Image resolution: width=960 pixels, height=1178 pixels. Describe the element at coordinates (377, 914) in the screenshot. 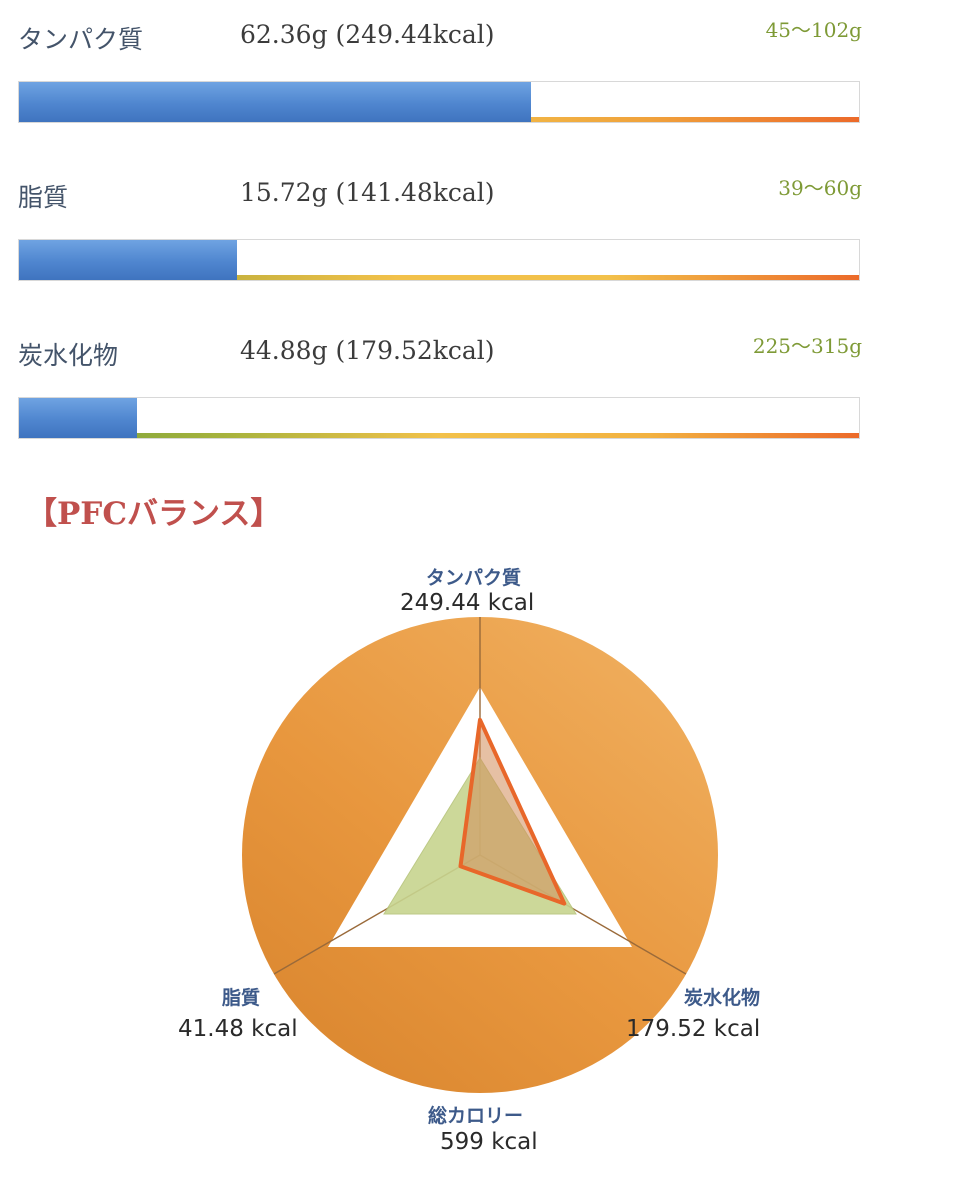

I see `axis-line-fat` at that location.